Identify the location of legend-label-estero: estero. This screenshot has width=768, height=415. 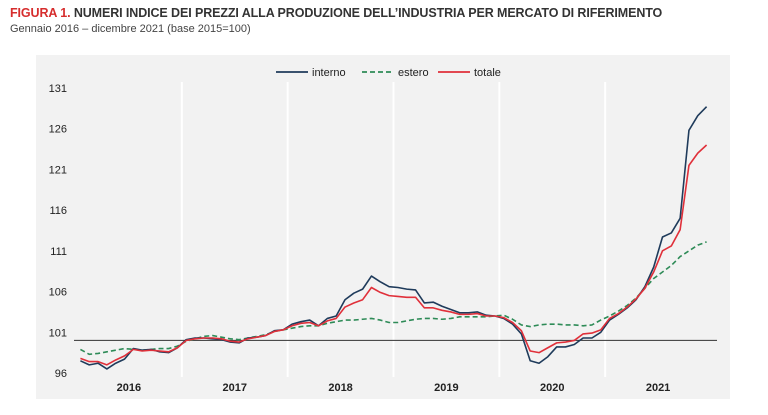
(413, 73).